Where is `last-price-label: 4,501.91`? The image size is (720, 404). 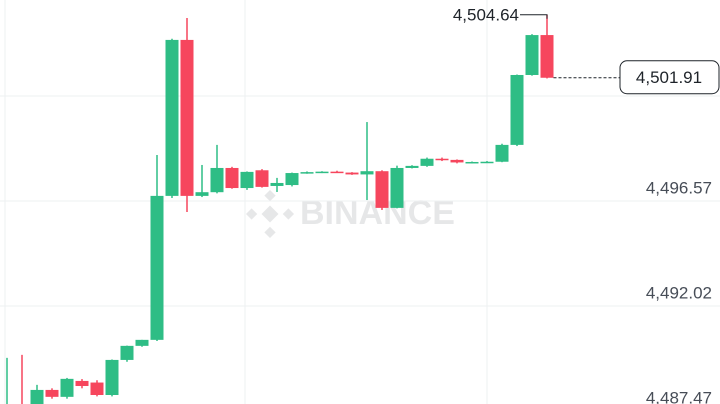 last-price-label: 4,501.91 is located at coordinates (669, 77).